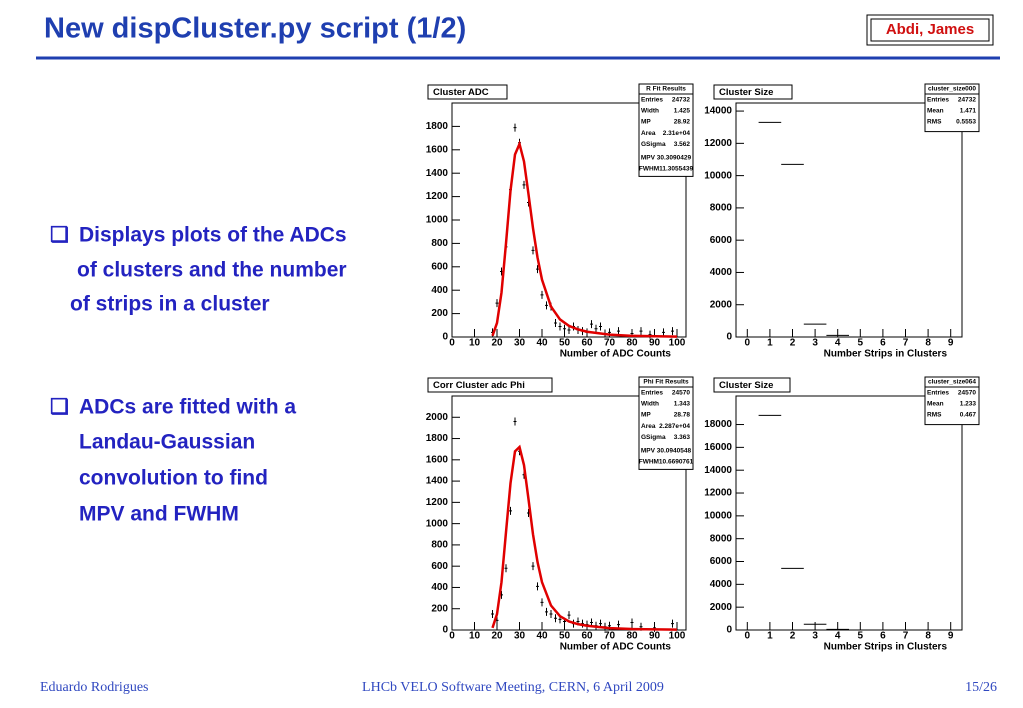 The width and height of the screenshot is (1023, 708). Describe the element at coordinates (437, 220) in the screenshot. I see `y-tick-label: 1000` at that location.